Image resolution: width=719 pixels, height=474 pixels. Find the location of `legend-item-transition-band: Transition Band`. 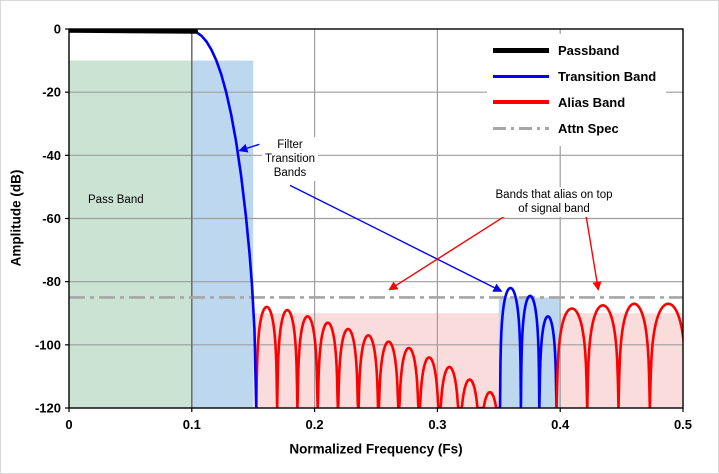

legend-item-transition-band: Transition Band is located at coordinates (574, 76).